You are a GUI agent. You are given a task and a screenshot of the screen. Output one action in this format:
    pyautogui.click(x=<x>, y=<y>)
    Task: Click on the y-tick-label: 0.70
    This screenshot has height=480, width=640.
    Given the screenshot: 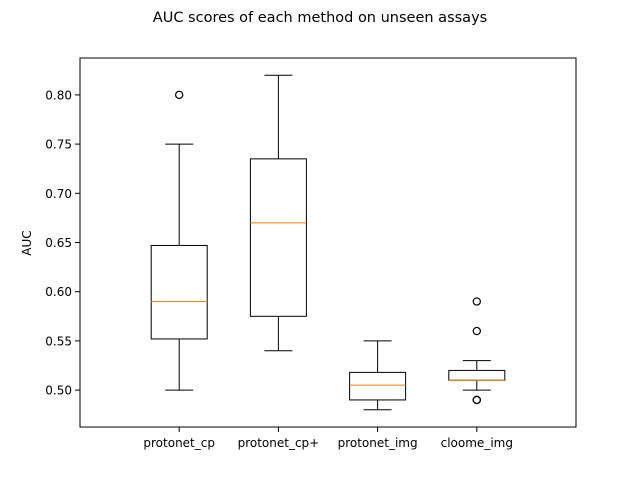 What is the action you would take?
    pyautogui.click(x=58, y=194)
    